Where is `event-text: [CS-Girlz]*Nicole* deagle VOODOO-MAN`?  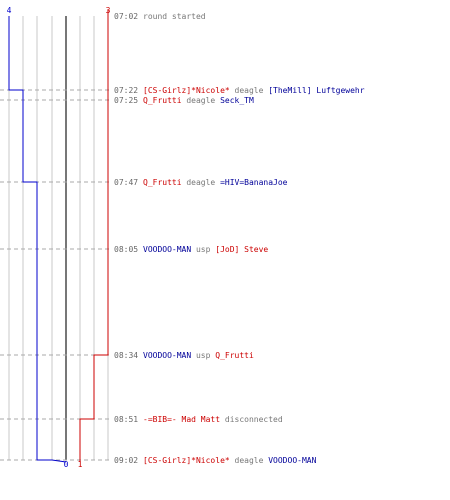 event-text: [CS-Girlz]*Nicole* deagle VOODOO-MAN is located at coordinates (230, 460).